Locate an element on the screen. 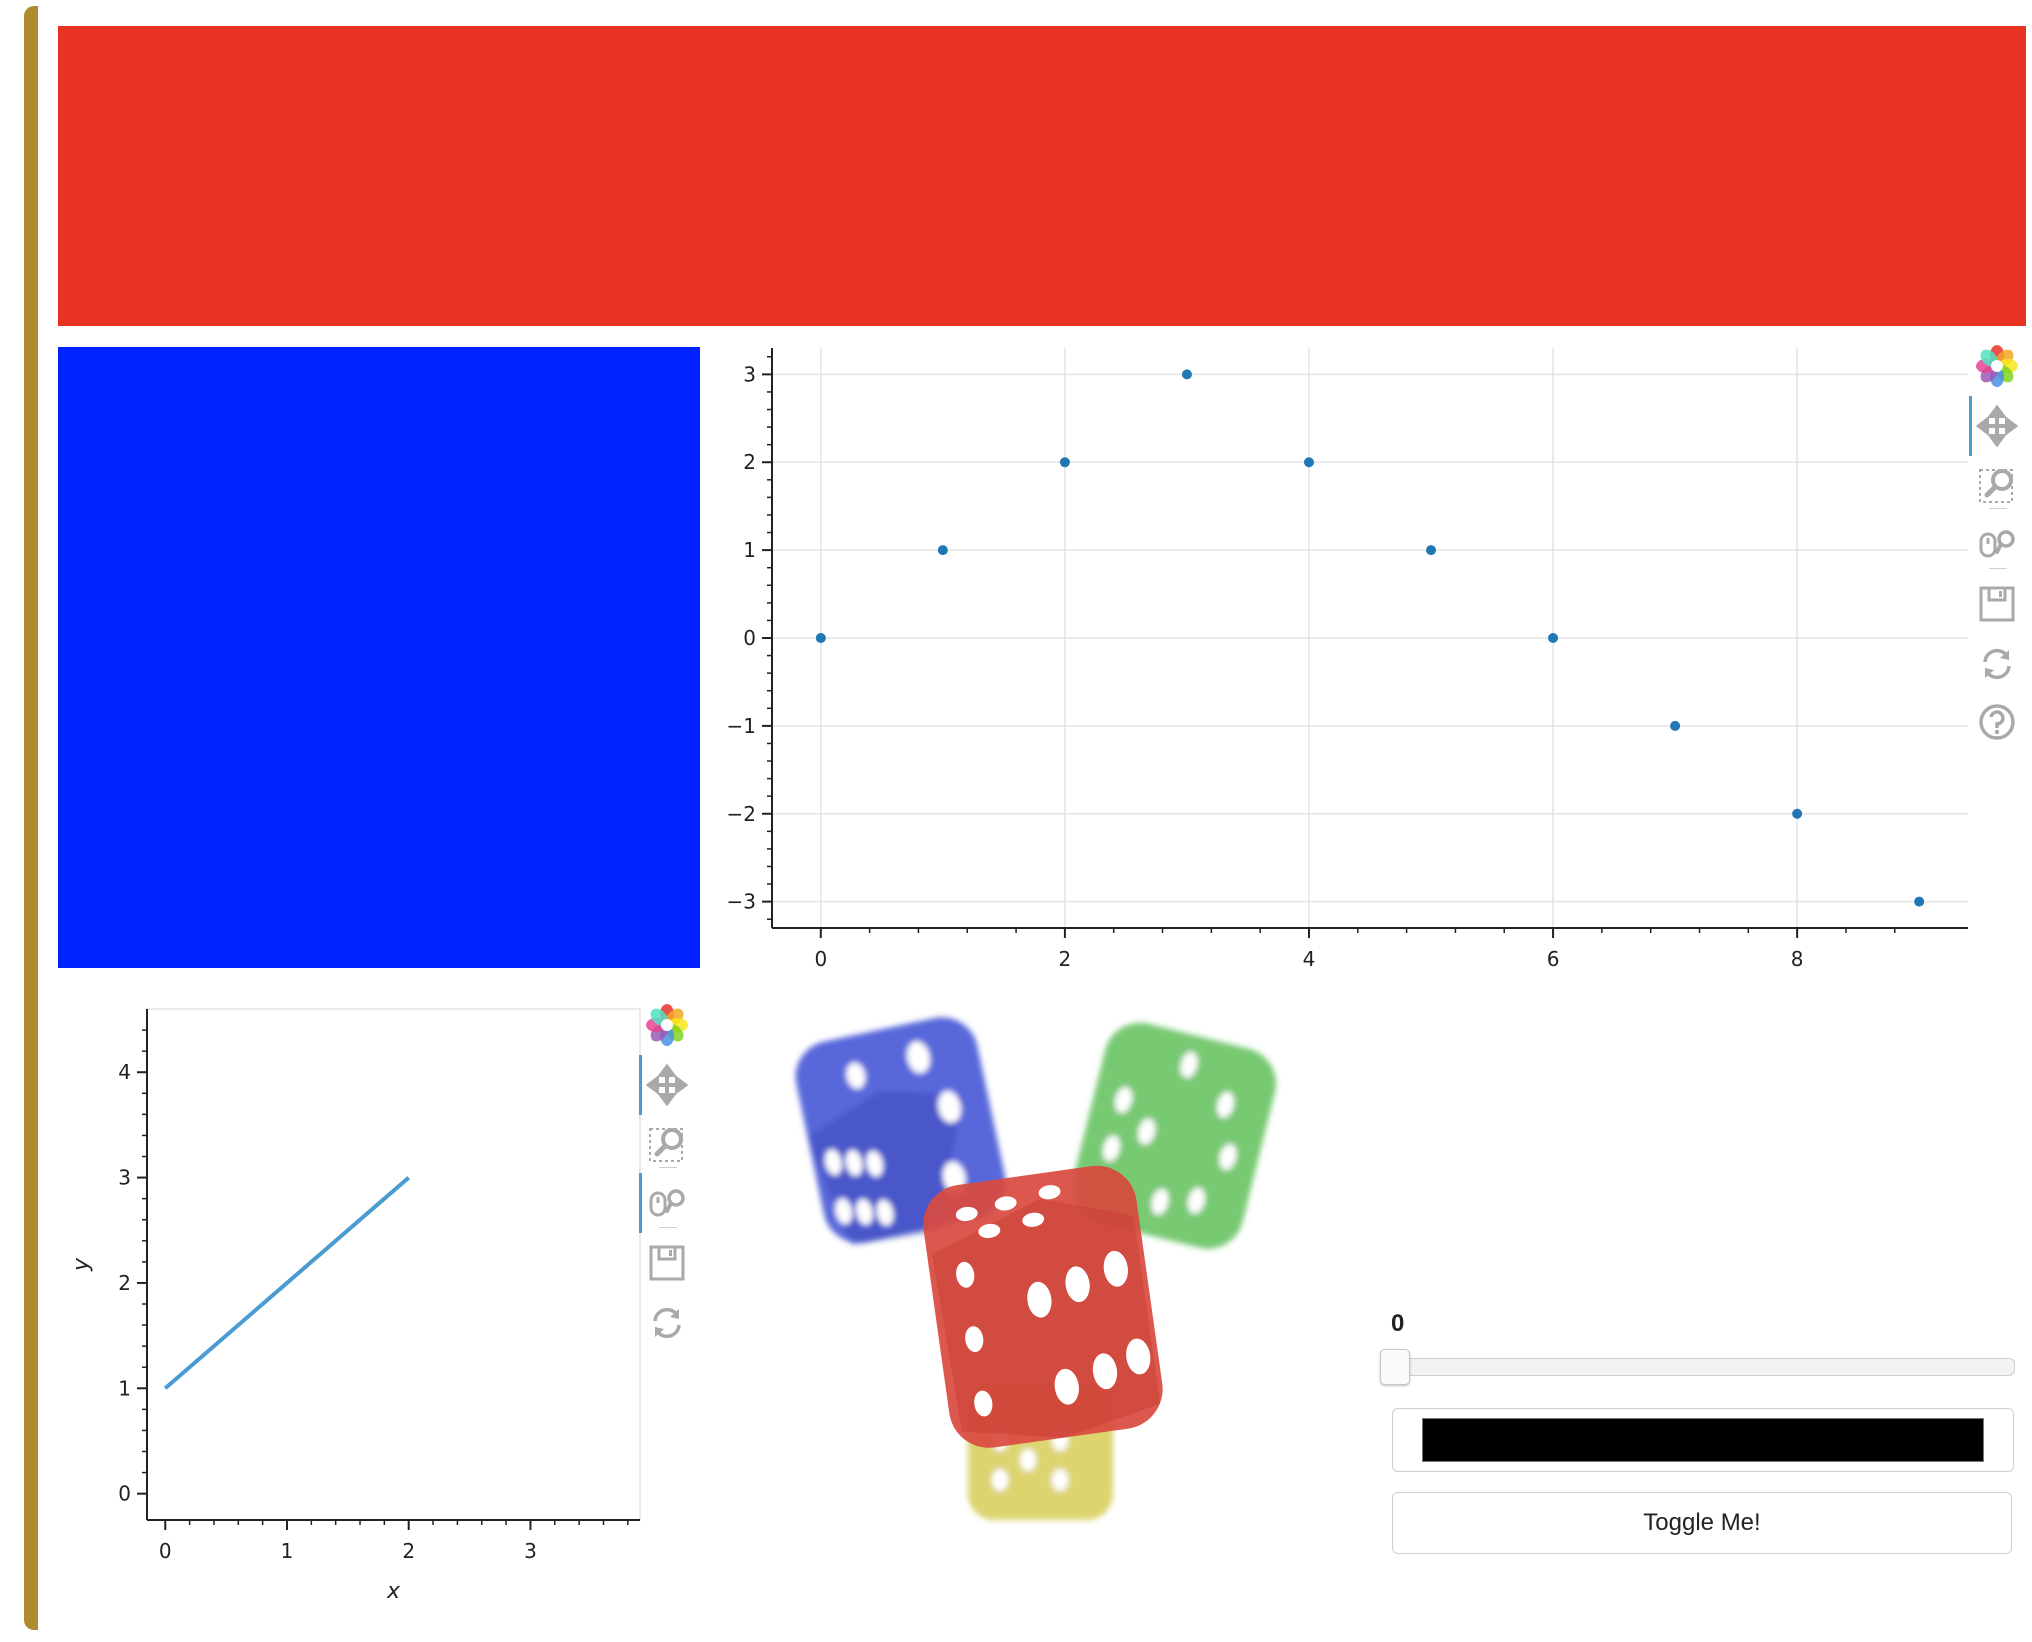 This screenshot has width=2032, height=1642. slider-handle is located at coordinates (1395, 1367).